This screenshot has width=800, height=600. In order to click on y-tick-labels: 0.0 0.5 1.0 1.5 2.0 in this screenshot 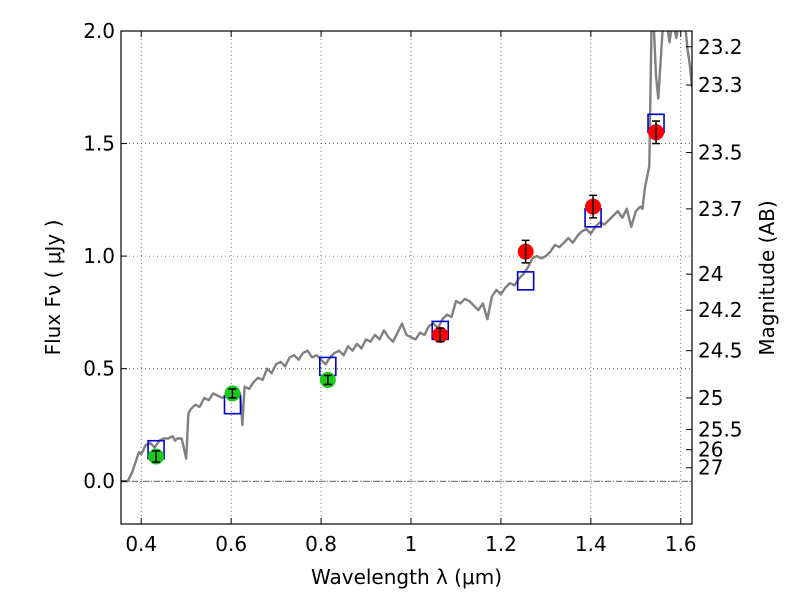, I will do `click(99, 256)`.